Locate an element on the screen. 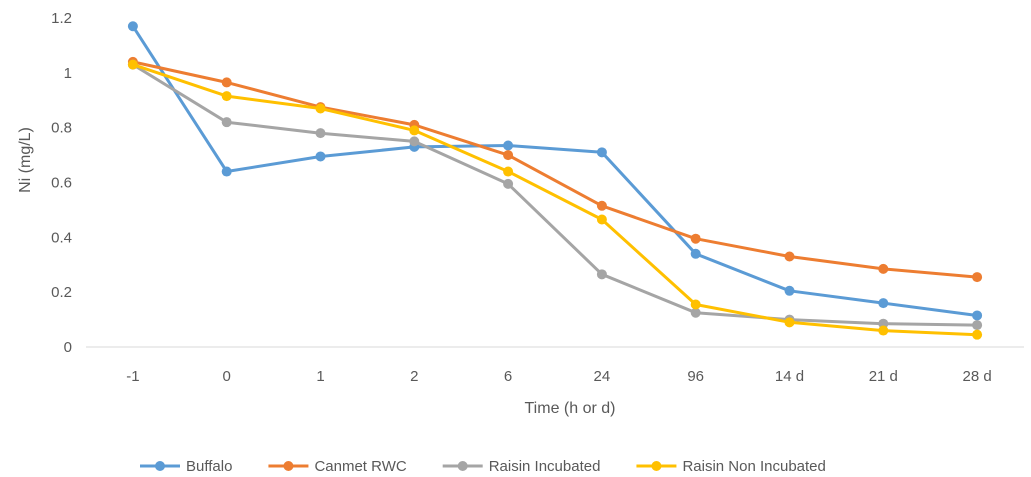 The width and height of the screenshot is (1031, 477). legend-item: Buffalo is located at coordinates (186, 466).